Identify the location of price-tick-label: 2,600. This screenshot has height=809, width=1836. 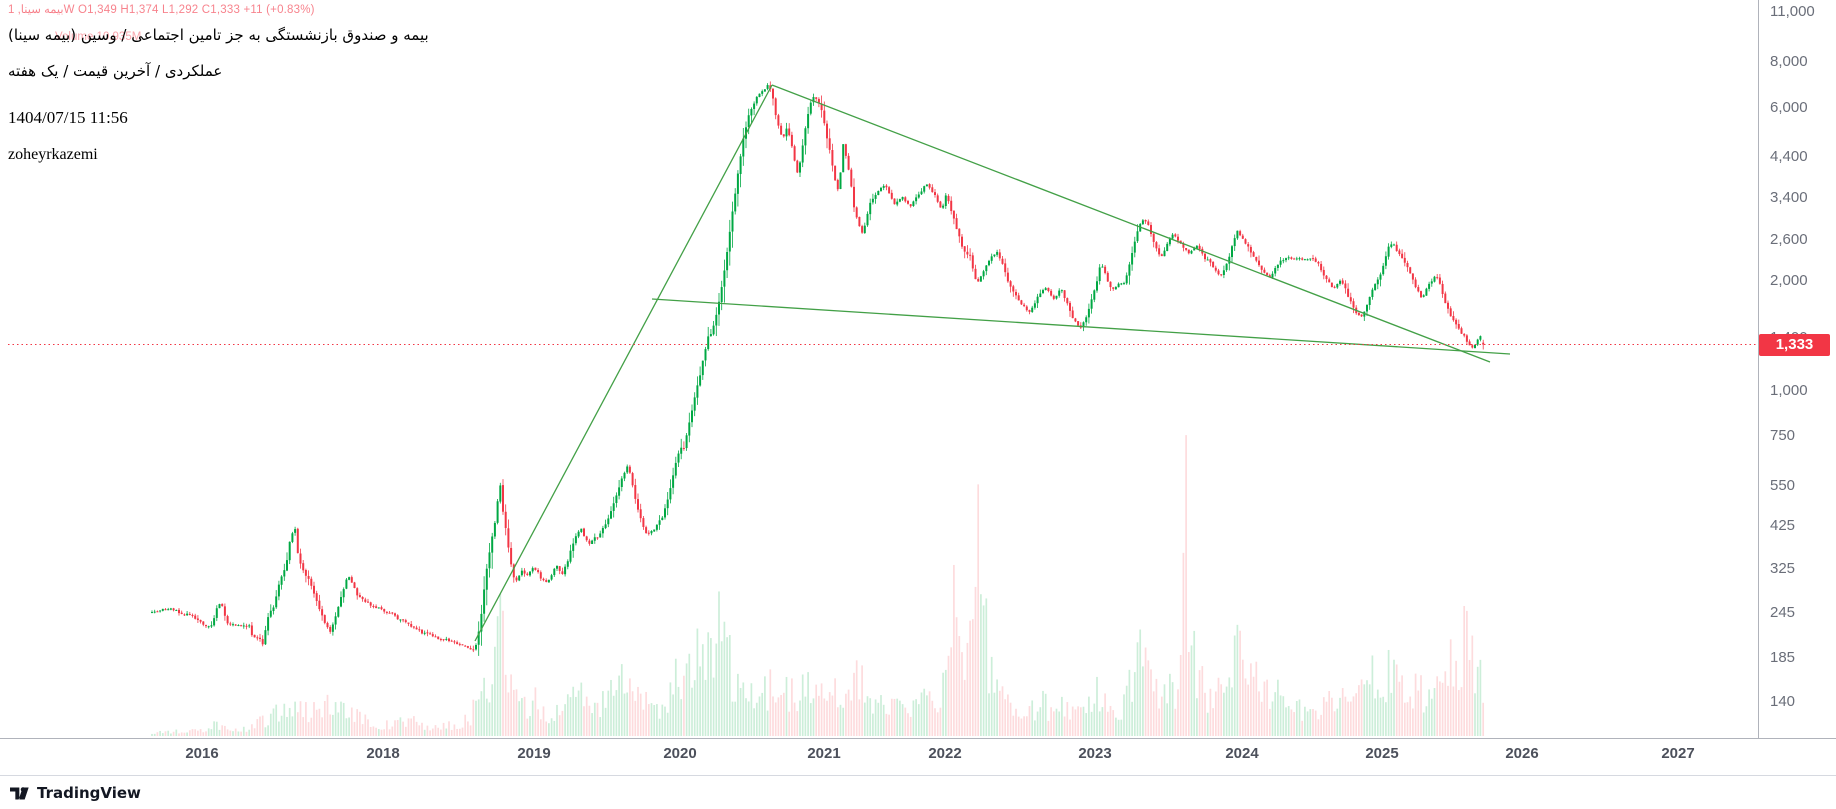
(1789, 239).